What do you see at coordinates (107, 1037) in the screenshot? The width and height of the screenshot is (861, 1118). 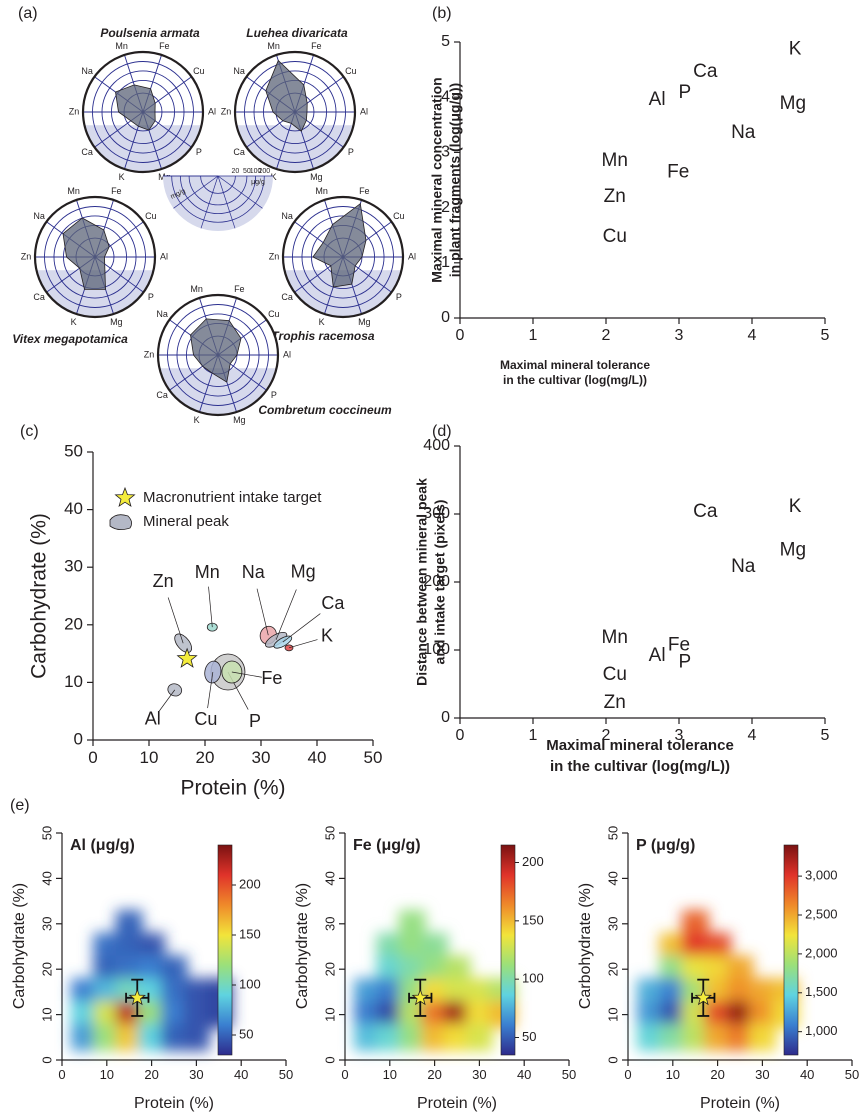 I see `heatmap-cell` at bounding box center [107, 1037].